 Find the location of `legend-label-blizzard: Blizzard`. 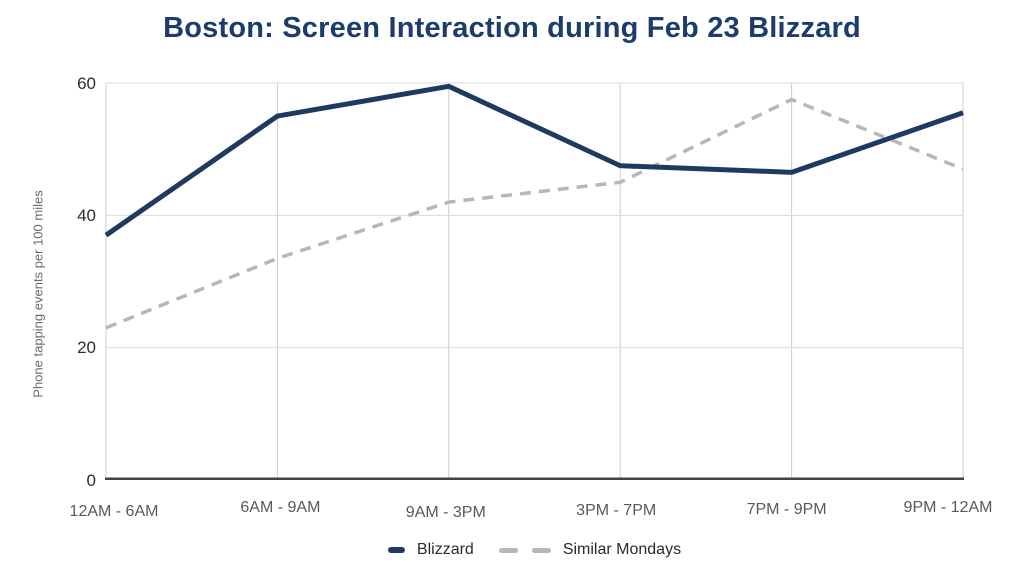

legend-label-blizzard: Blizzard is located at coordinates (445, 549).